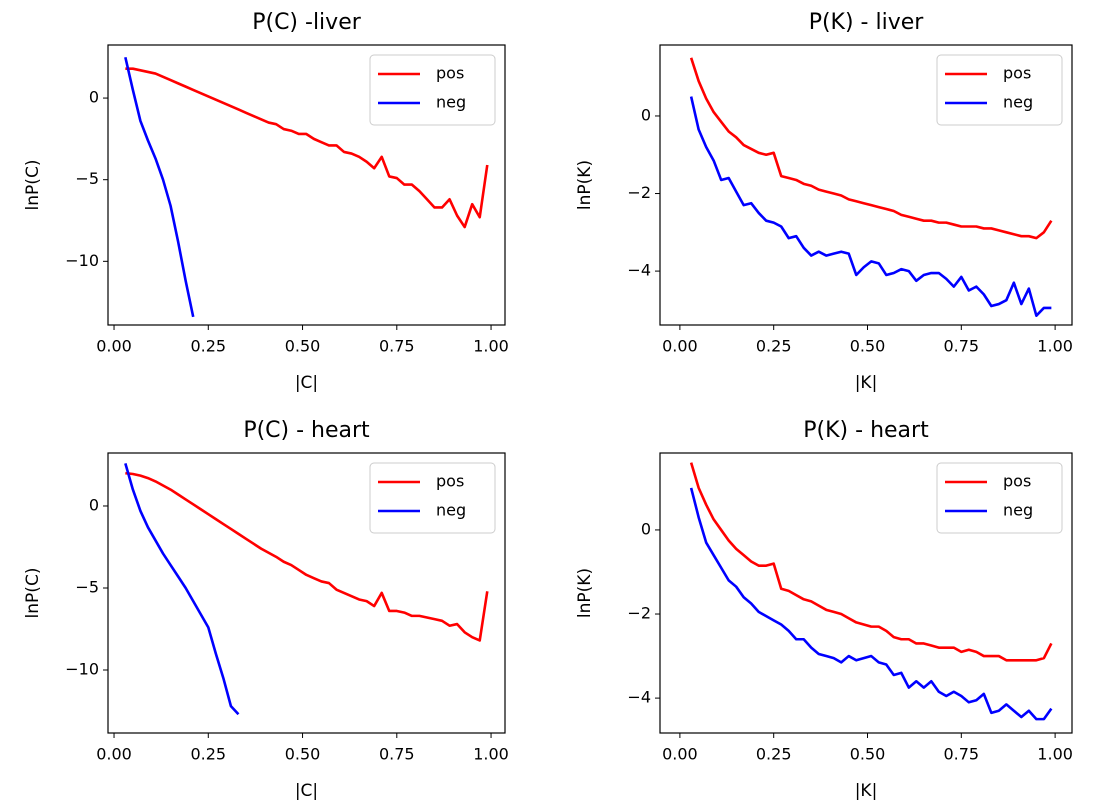  Describe the element at coordinates (307, 22) in the screenshot. I see `chart-title: P(C) -liver` at that location.